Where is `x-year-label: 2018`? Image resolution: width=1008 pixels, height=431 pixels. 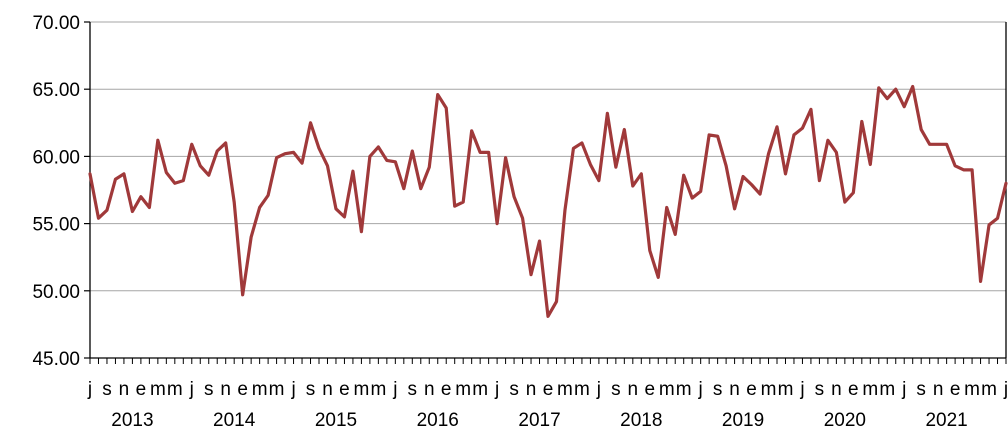 x-year-label: 2018 is located at coordinates (641, 420).